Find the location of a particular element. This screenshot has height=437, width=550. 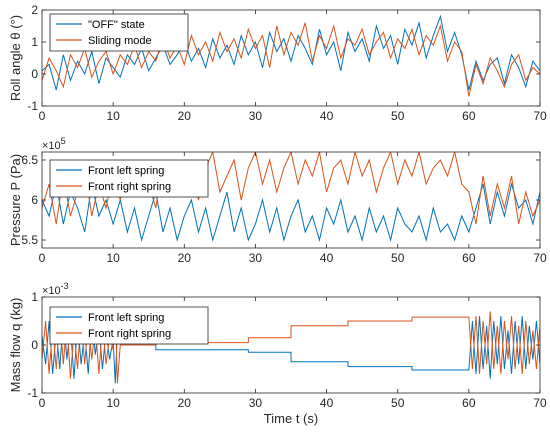

y-tick-label: 2 is located at coordinates (34, 10).